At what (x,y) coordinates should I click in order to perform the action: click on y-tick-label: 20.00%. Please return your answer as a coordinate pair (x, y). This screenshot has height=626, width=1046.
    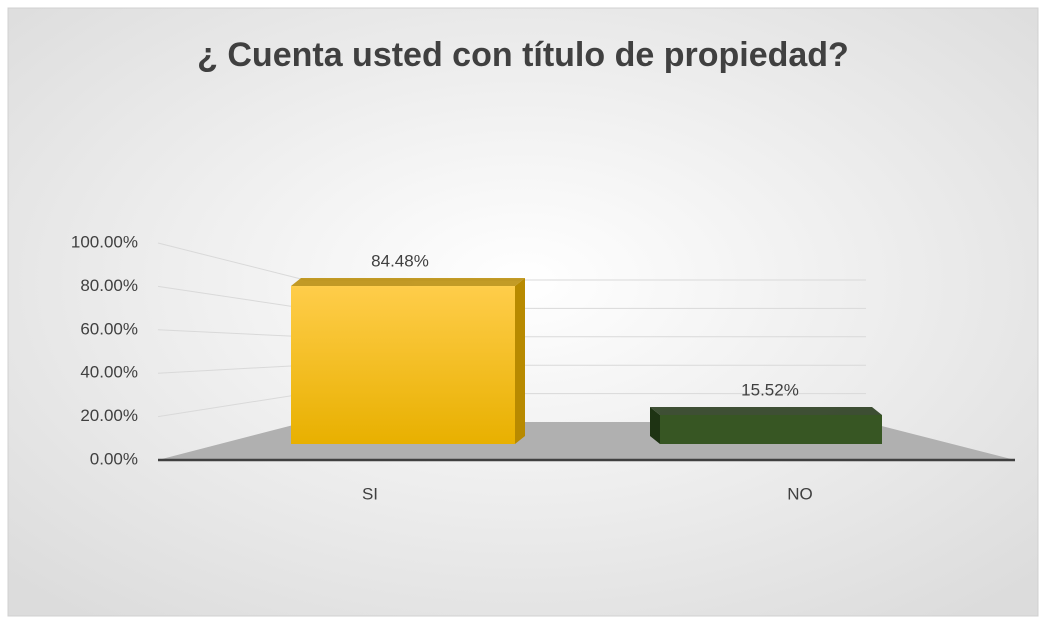
    Looking at the image, I should click on (109, 415).